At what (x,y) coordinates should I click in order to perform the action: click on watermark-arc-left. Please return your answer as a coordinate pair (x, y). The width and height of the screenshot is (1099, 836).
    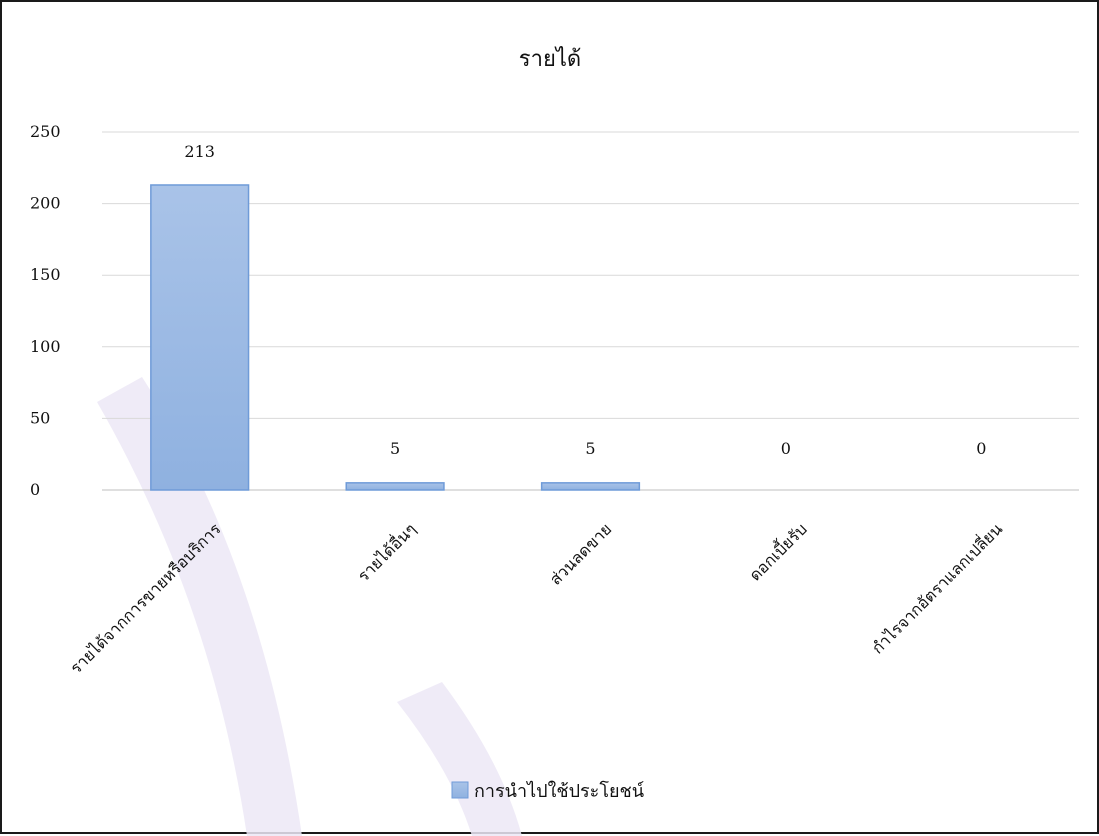
    Looking at the image, I should click on (199, 606).